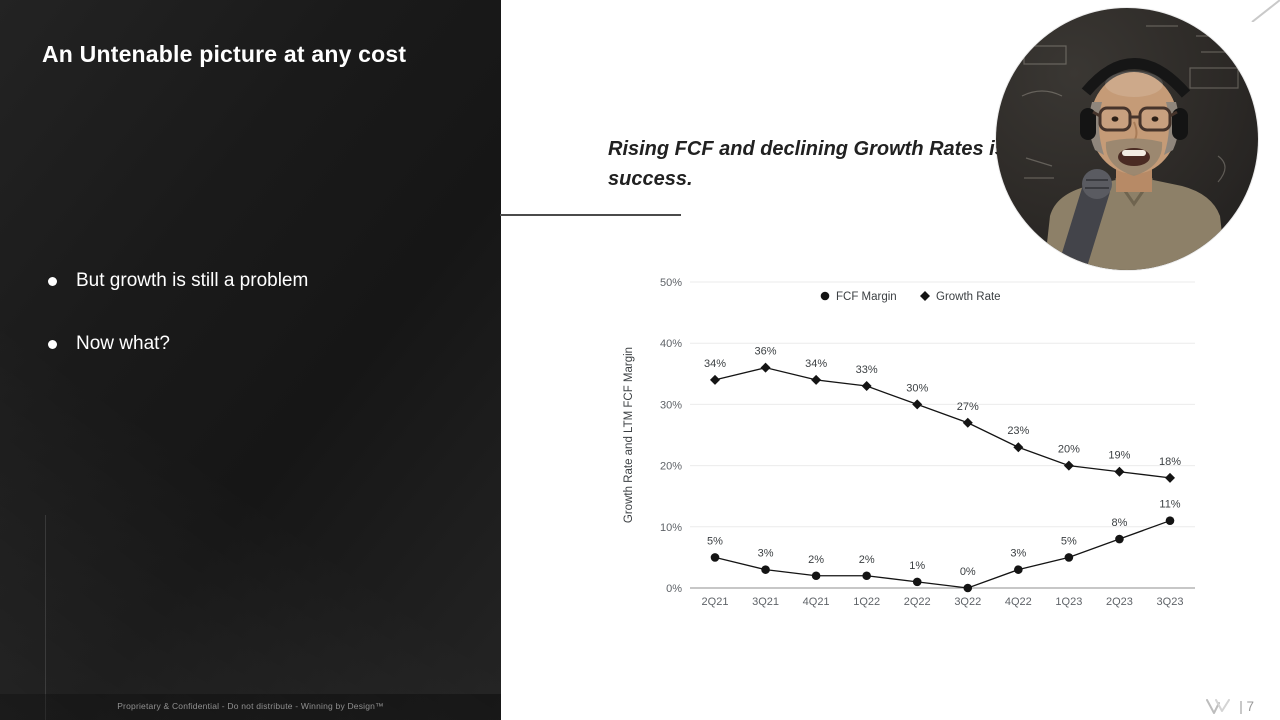 The width and height of the screenshot is (1280, 720). Describe the element at coordinates (671, 528) in the screenshot. I see `y-tick-label: 10%` at that location.